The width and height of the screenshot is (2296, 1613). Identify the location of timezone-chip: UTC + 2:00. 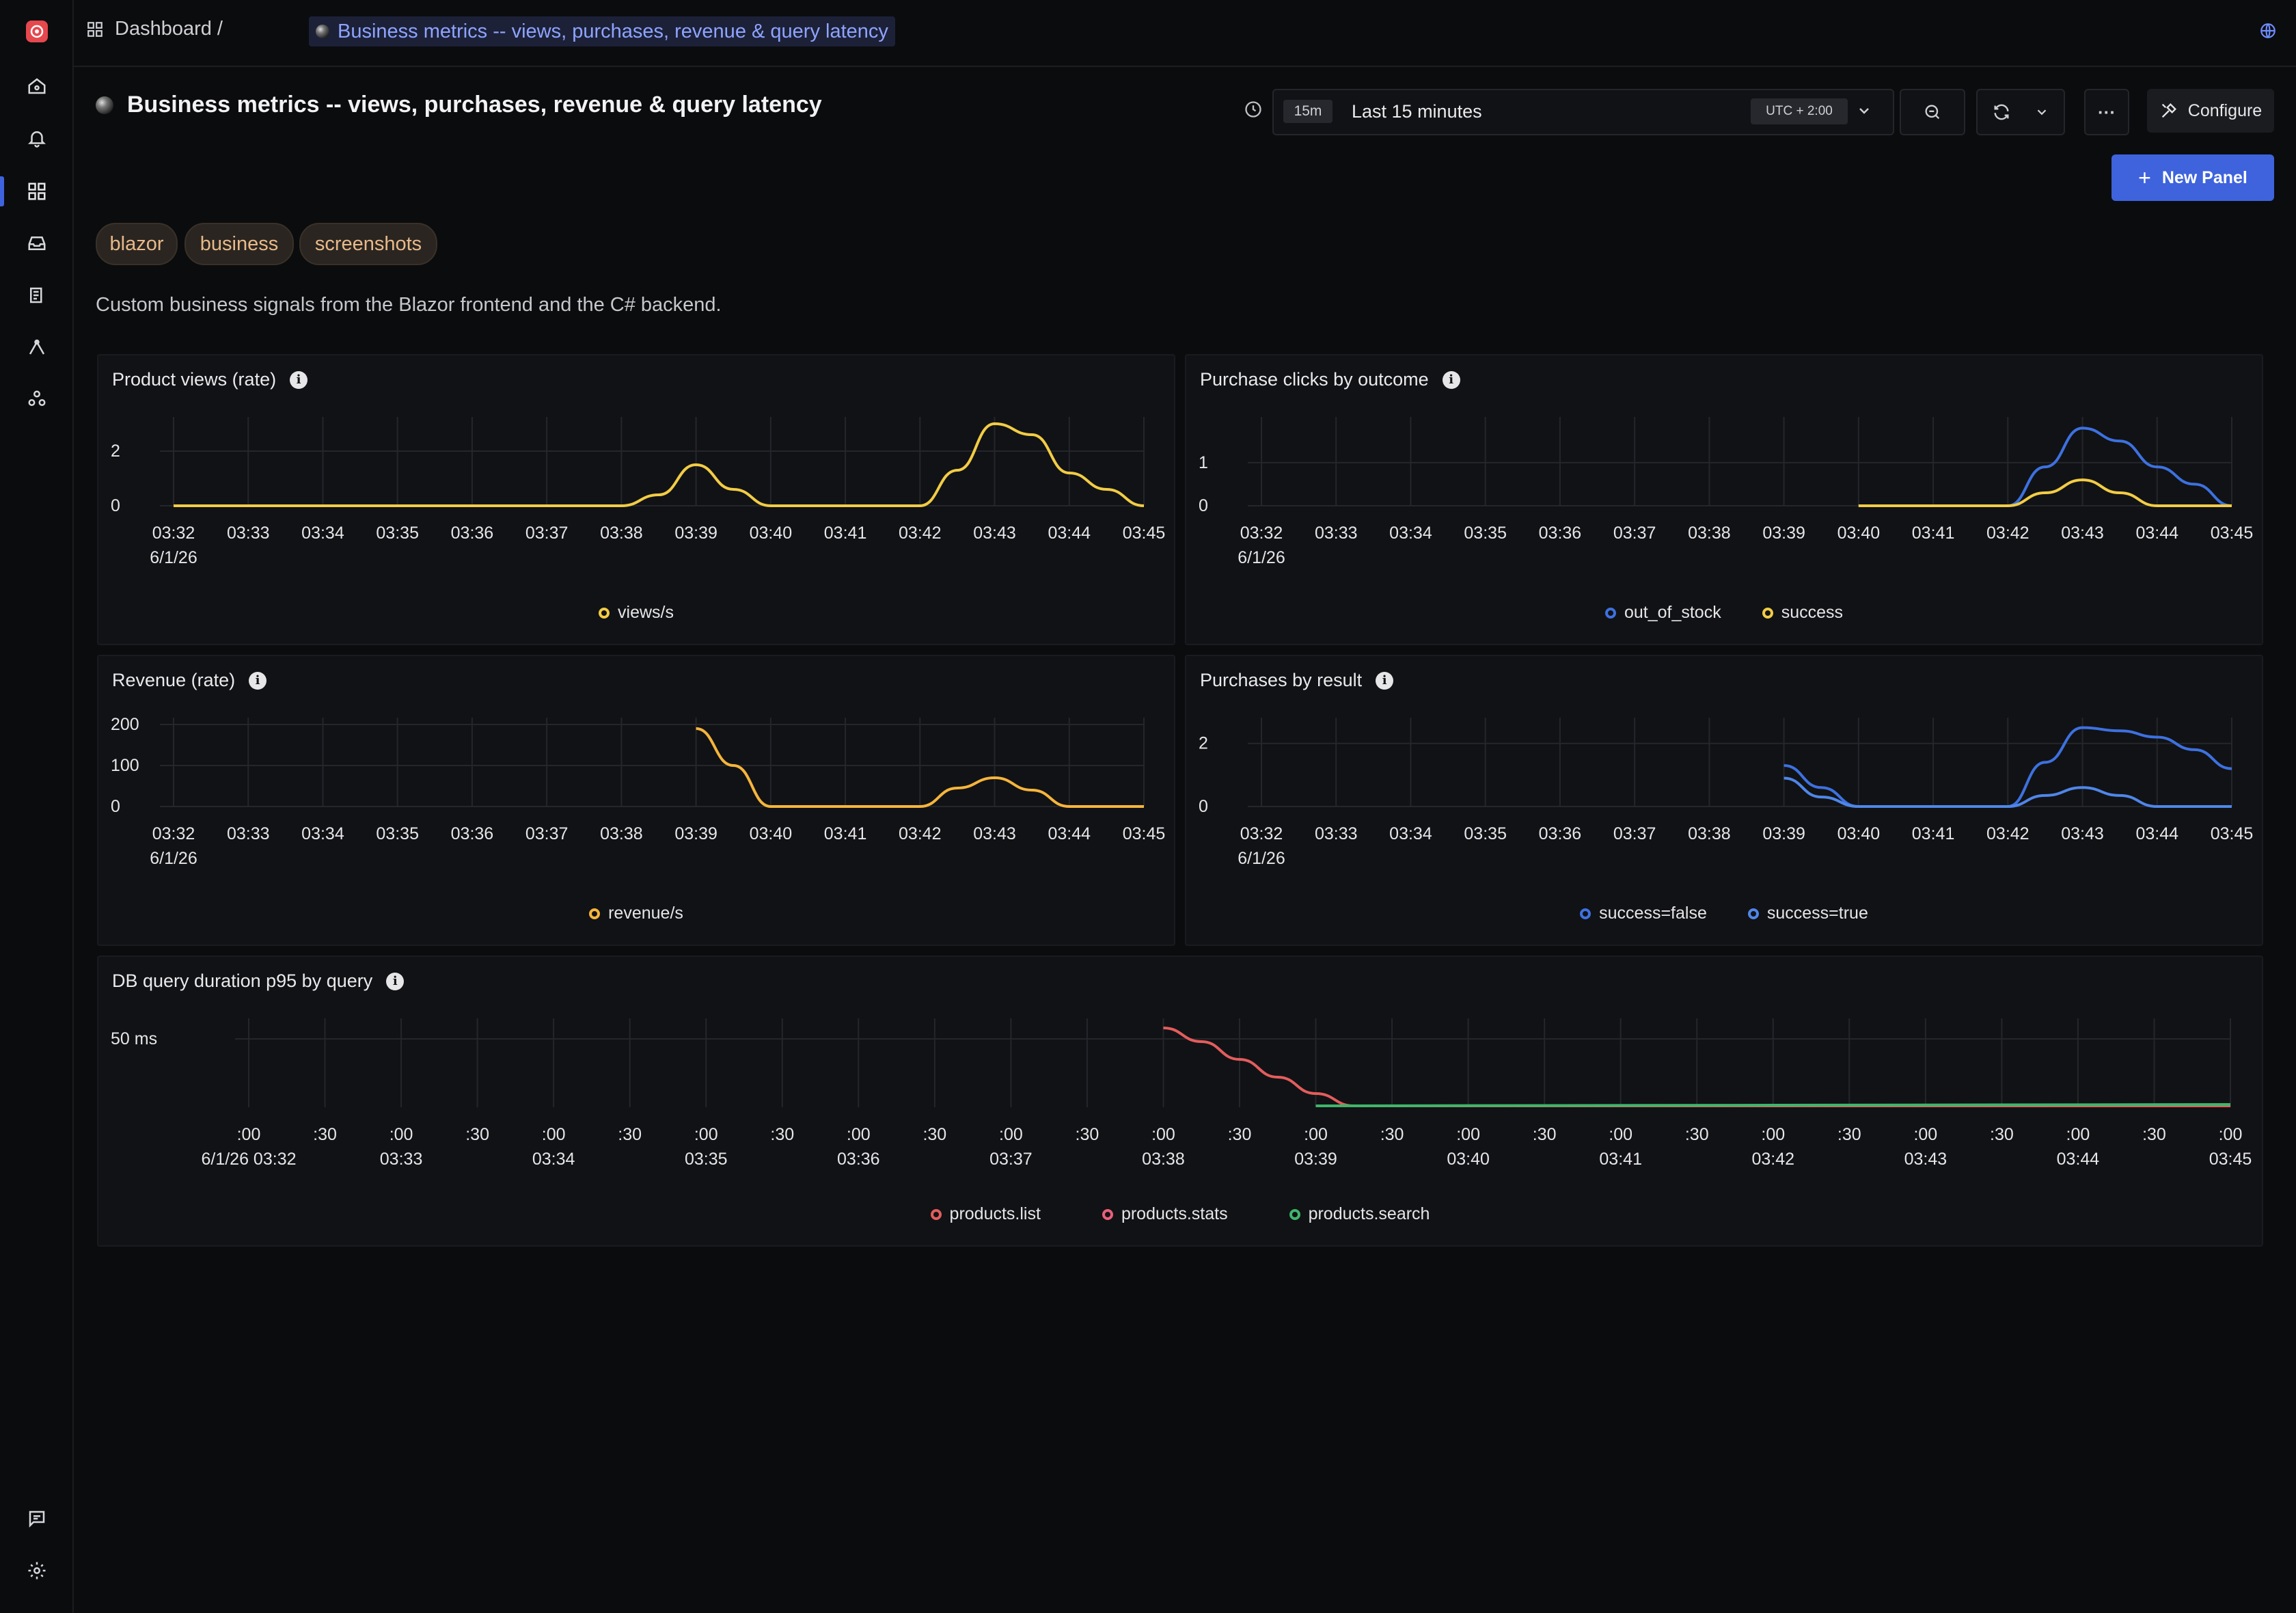
(1799, 111).